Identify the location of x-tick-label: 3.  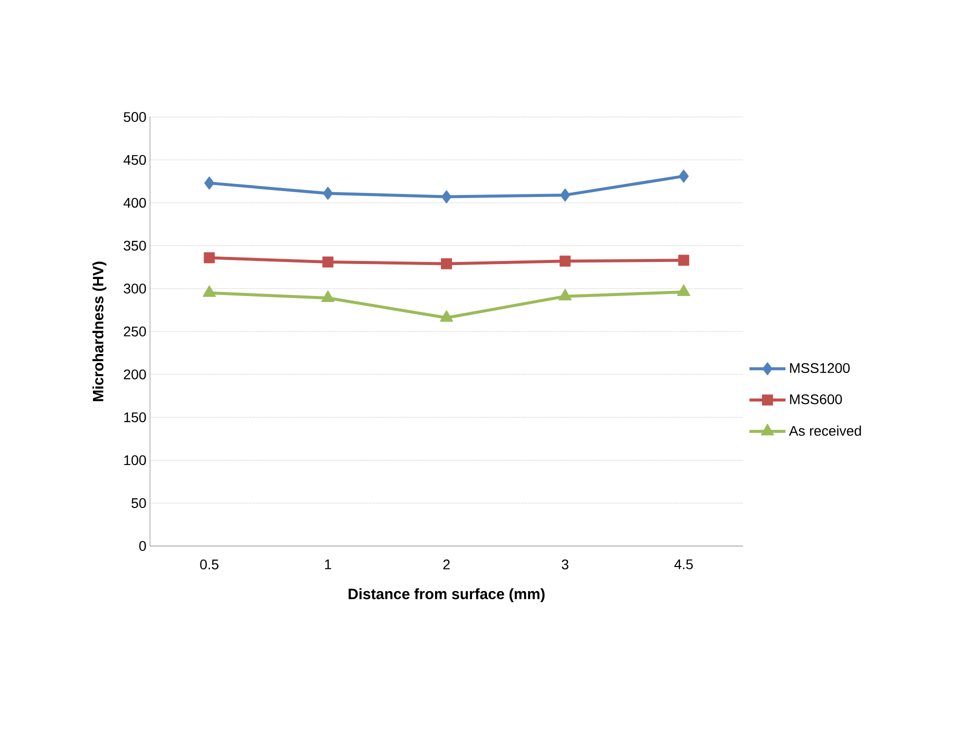
(565, 565).